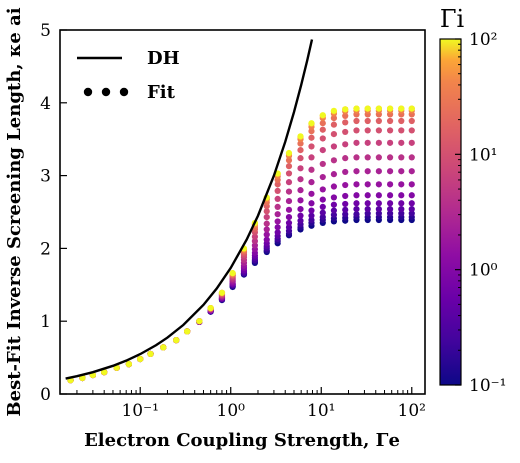 Image resolution: width=520 pixels, height=463 pixels. Describe the element at coordinates (163, 58) in the screenshot. I see `legend-dh-label: DH` at that location.